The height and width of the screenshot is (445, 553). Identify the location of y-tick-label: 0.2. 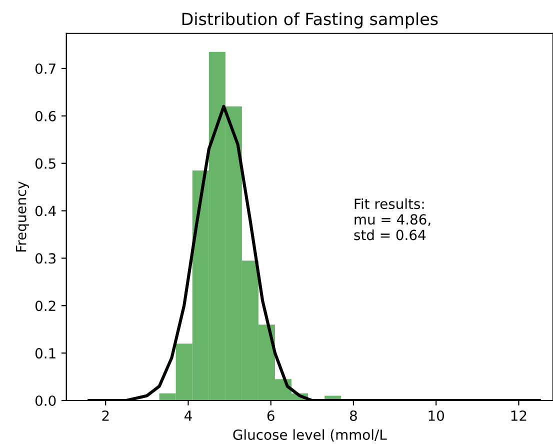
(45, 306).